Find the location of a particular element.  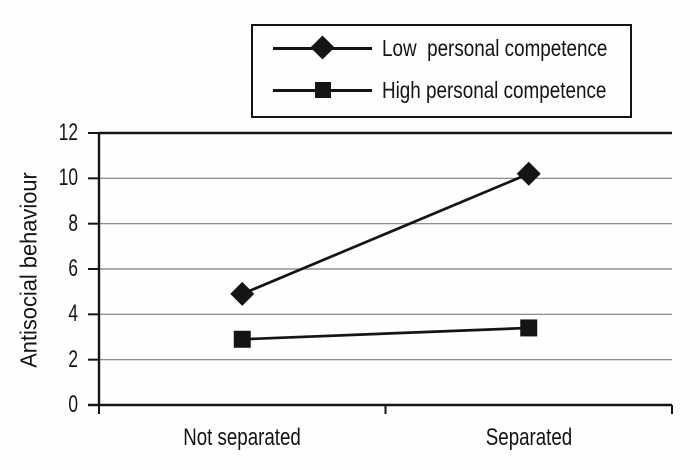

legend-item-high-personal-competence: High personal competence is located at coordinates (464, 90).